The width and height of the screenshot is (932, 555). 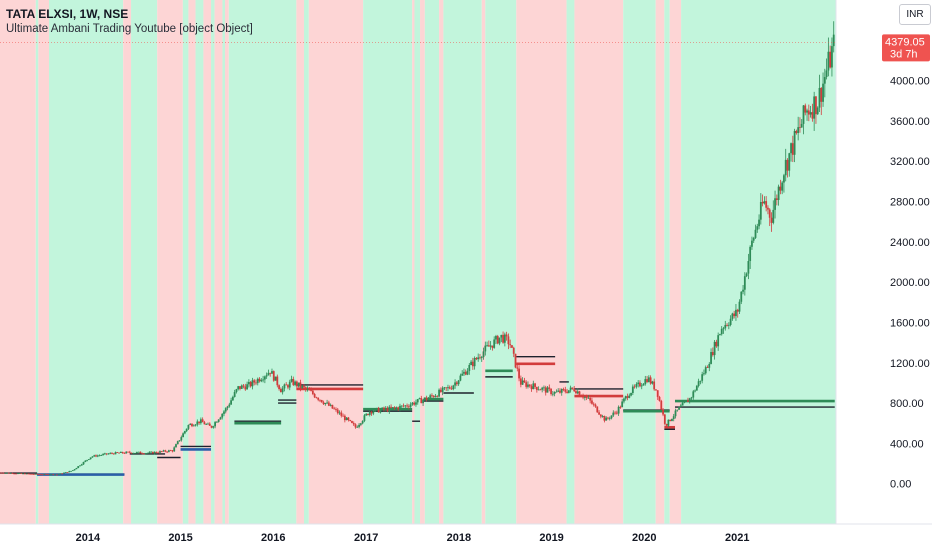 I want to click on x-tick-label: 2017, so click(x=366, y=538).